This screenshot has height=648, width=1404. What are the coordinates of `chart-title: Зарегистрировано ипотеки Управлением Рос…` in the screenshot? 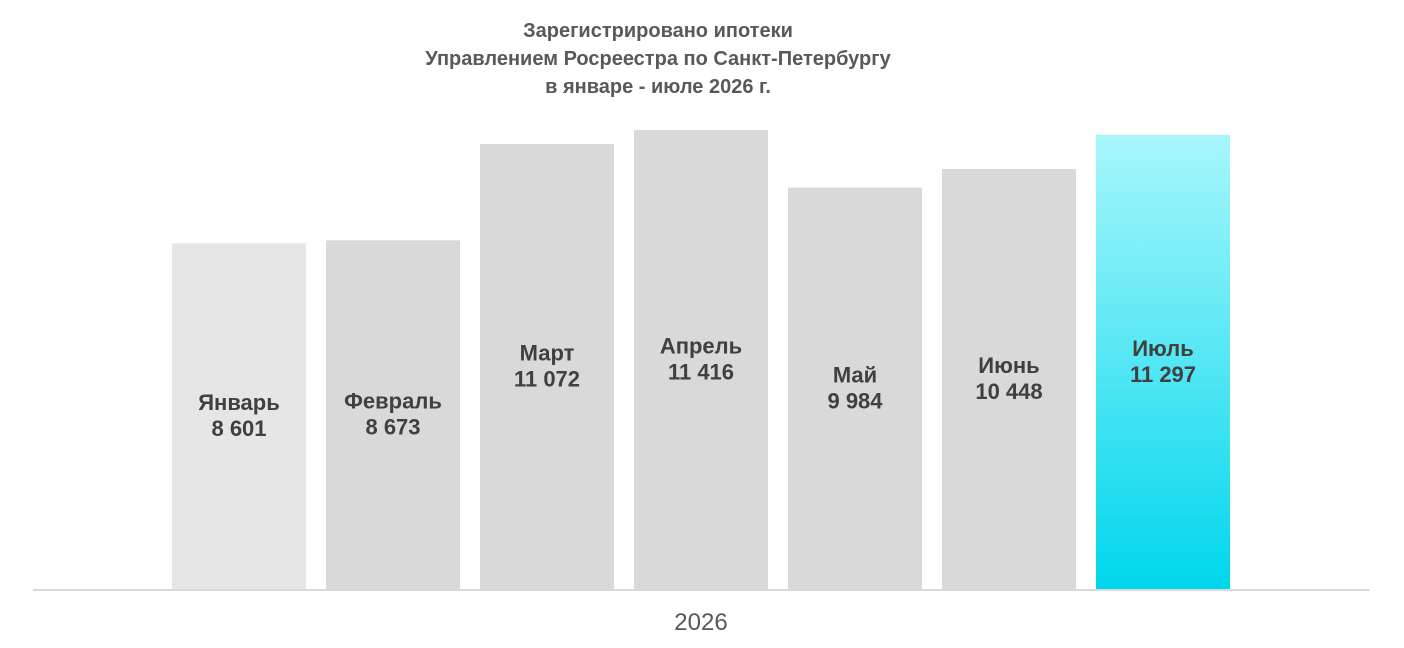 It's located at (658, 59).